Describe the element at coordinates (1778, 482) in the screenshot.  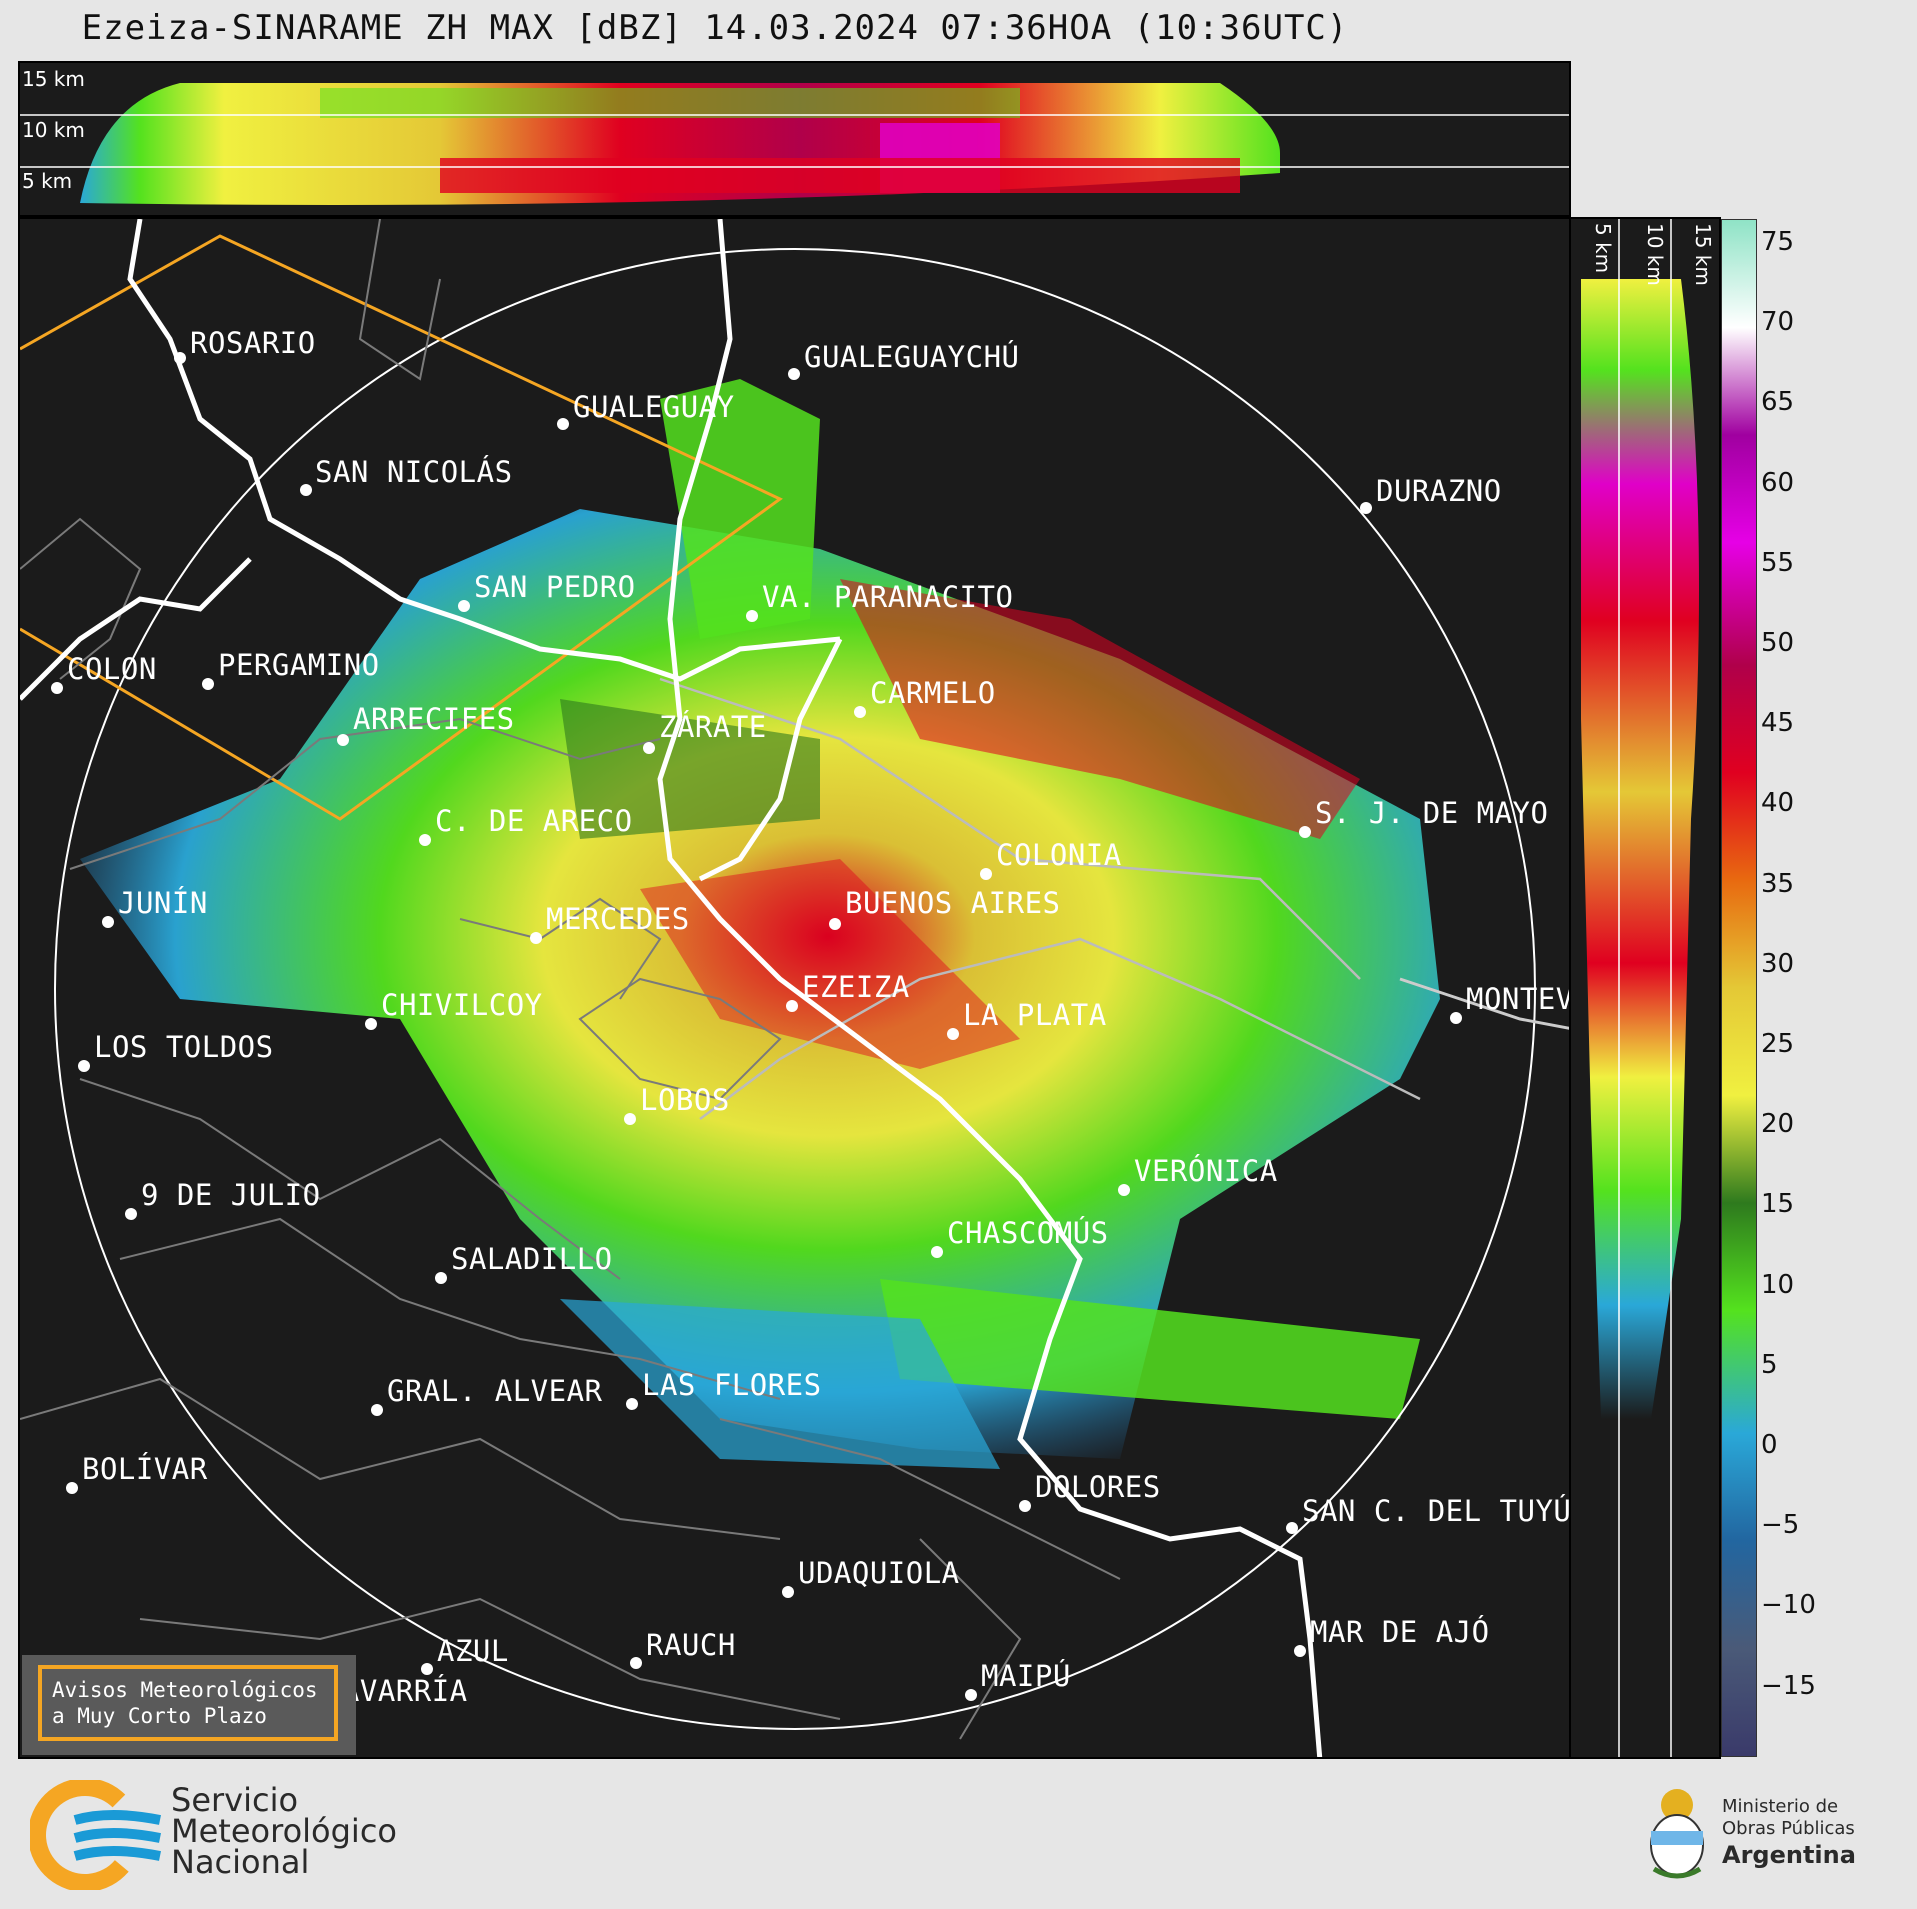
I see `colorbar-tick-label: 60` at that location.